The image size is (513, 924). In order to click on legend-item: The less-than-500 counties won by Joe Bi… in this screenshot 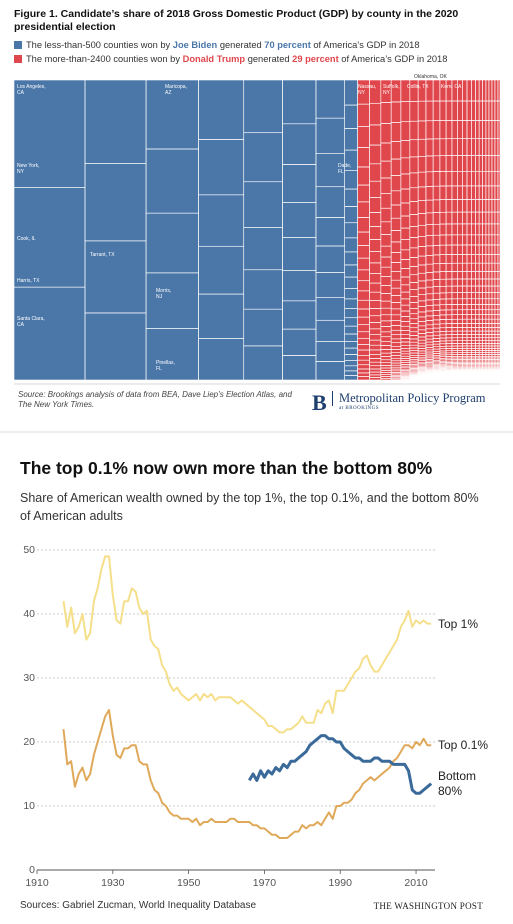, I will do `click(259, 45)`.